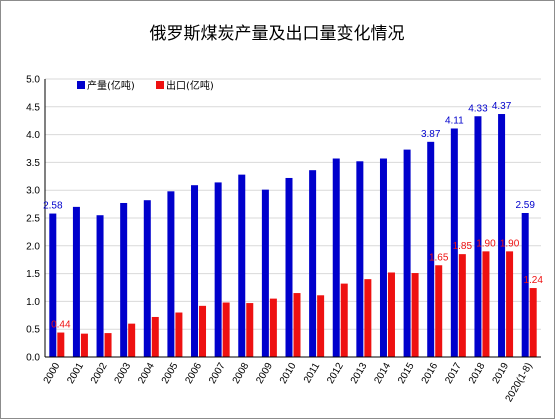 This screenshot has height=419, width=555. Describe the element at coordinates (510, 243) in the screenshot. I see `export-label-2019: 1.90` at that location.